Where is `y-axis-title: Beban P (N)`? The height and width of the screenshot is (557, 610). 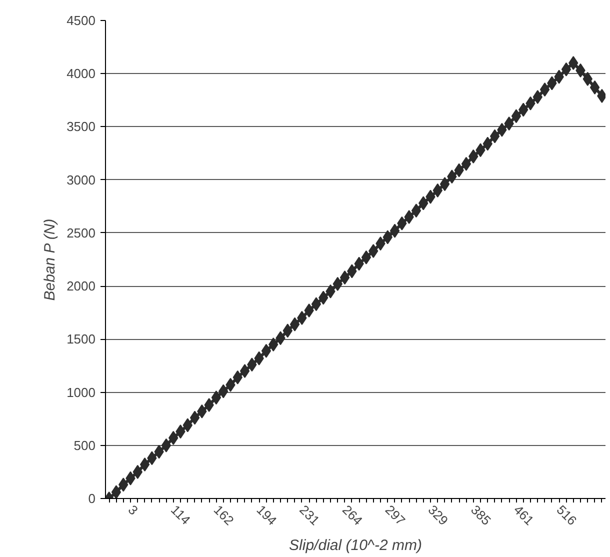 y-axis-title: Beban P (N) is located at coordinates (50, 259).